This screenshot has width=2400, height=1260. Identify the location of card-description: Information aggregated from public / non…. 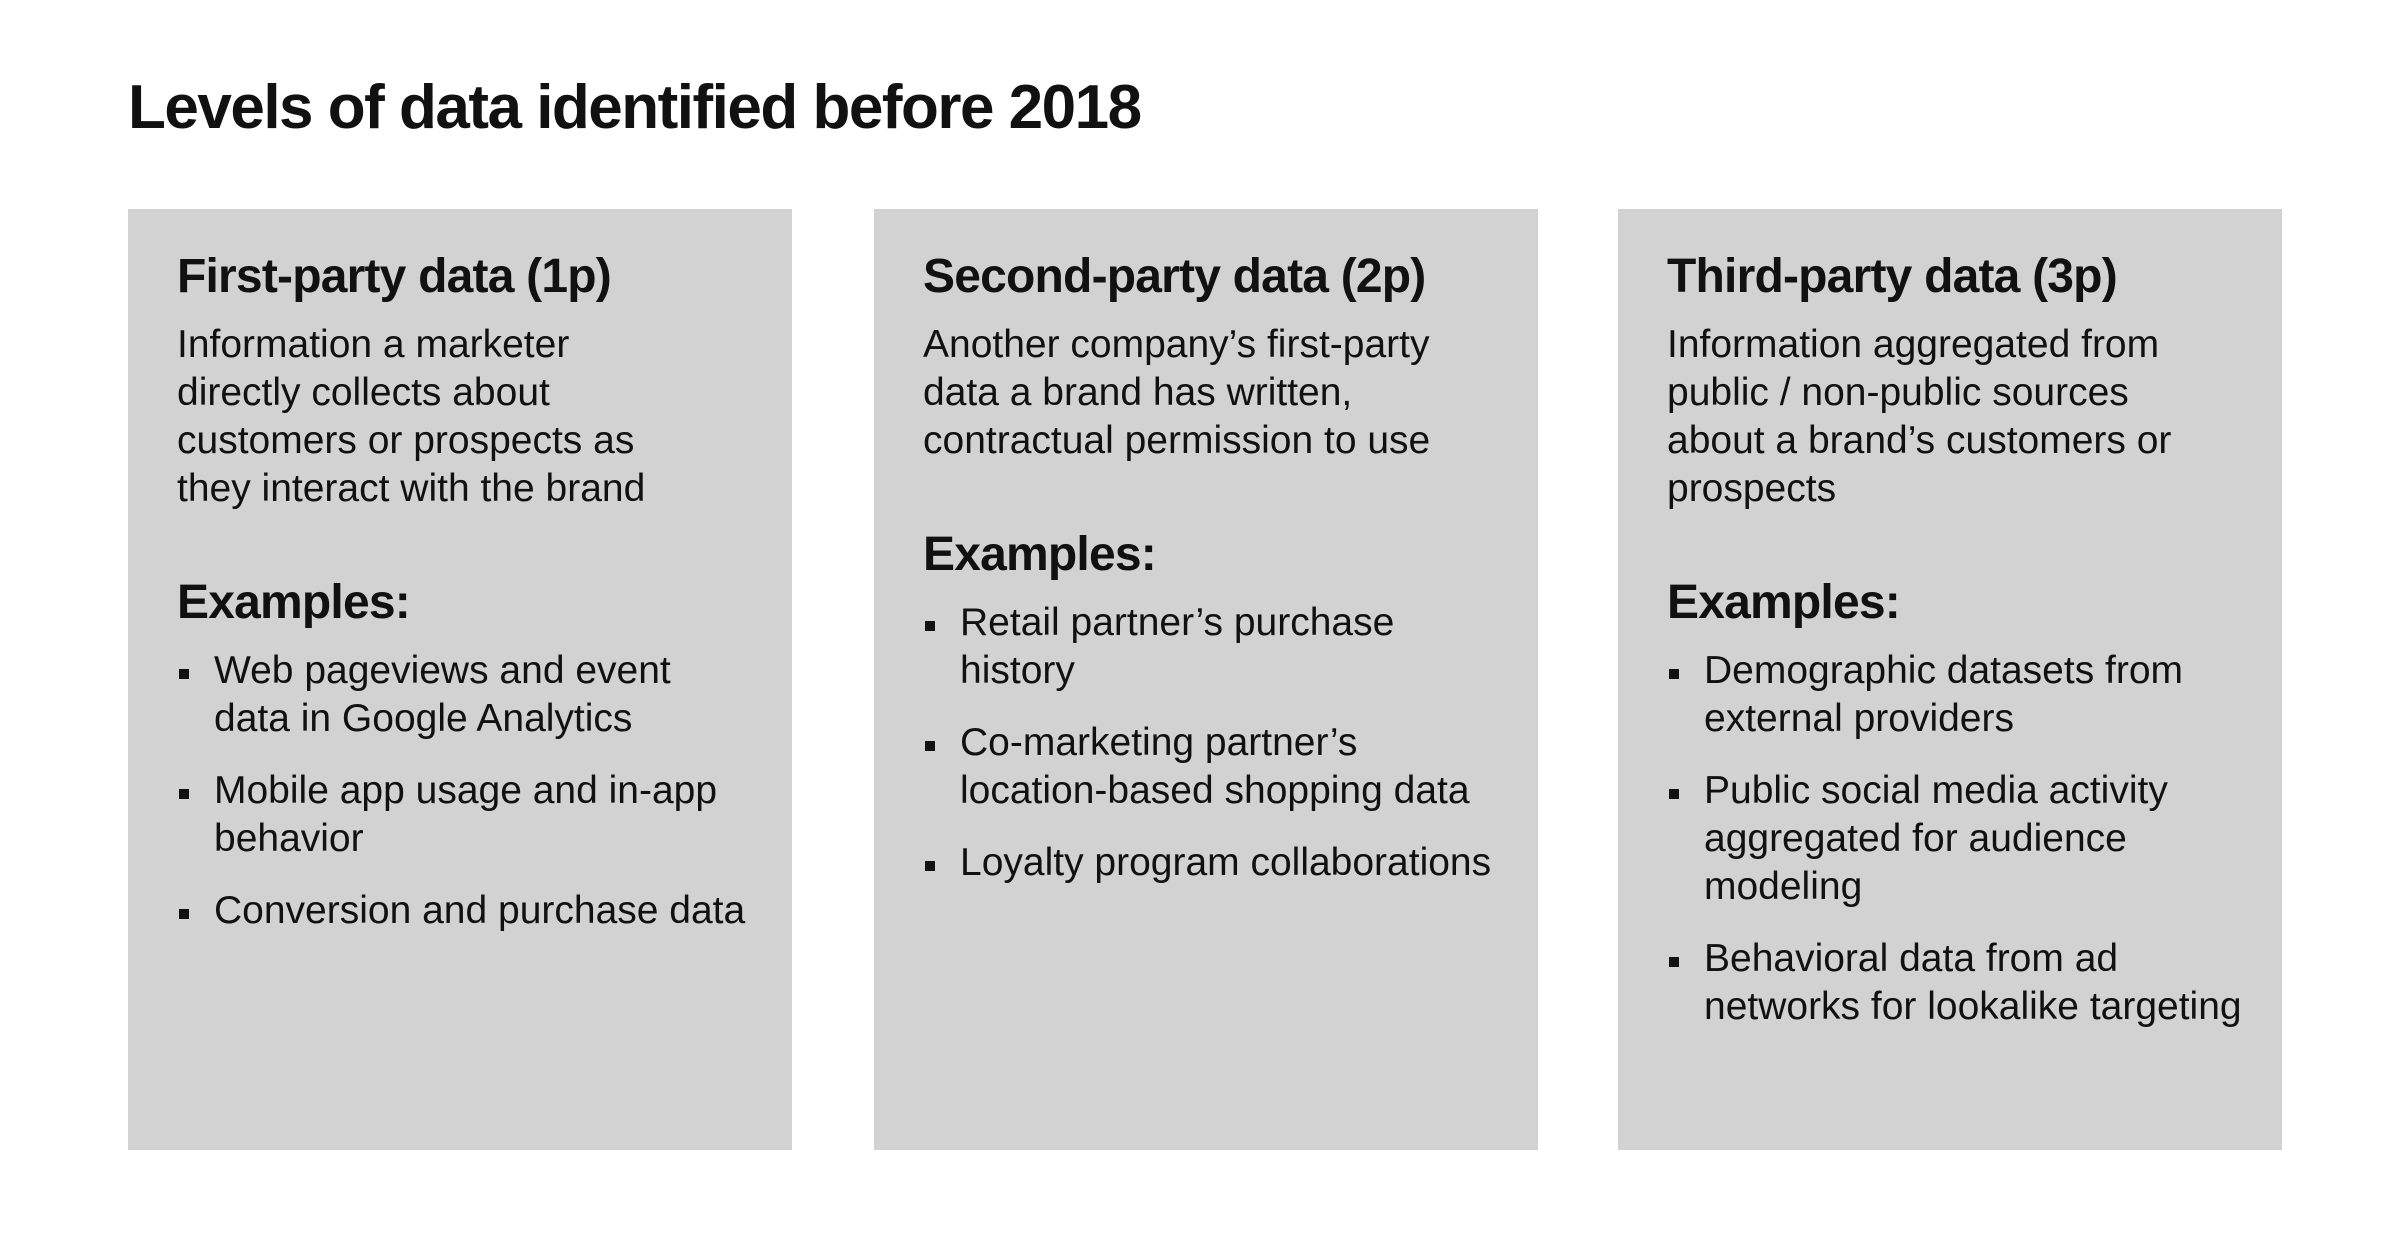
(1919, 416).